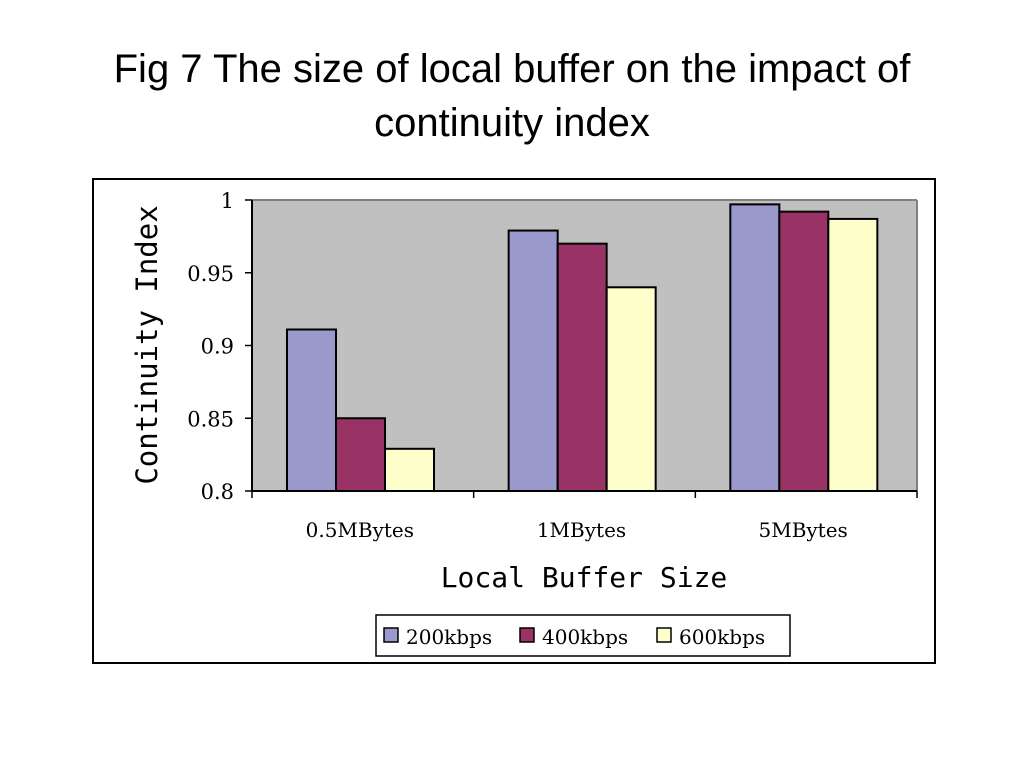 This screenshot has width=1024, height=768. What do you see at coordinates (449, 637) in the screenshot?
I see `legend-label-200kbps: 200kbps` at bounding box center [449, 637].